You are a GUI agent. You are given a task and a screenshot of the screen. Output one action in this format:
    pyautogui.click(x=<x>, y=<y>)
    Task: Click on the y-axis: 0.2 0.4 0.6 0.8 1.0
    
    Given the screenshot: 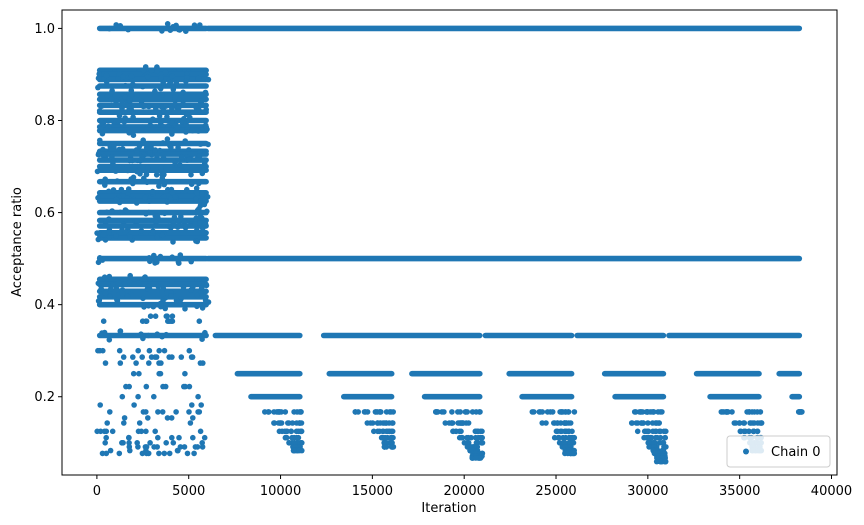 What is the action you would take?
    pyautogui.click(x=48, y=213)
    